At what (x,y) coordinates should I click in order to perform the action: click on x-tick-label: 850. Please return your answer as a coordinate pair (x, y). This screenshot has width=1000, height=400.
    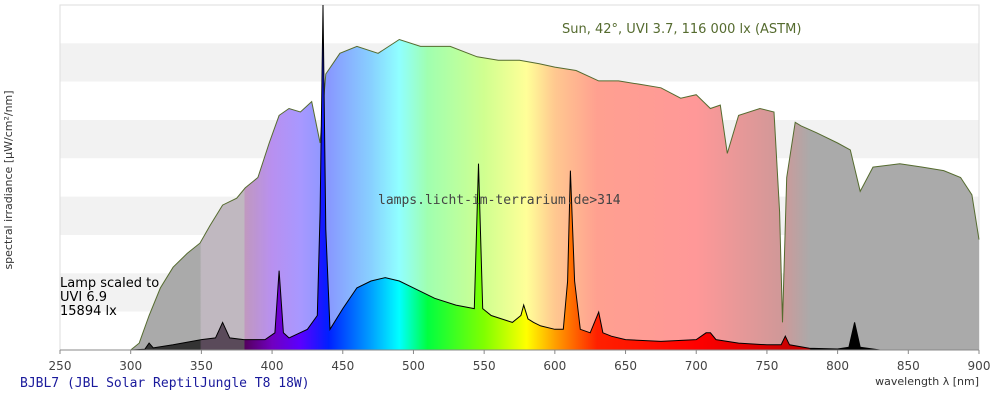
    Looking at the image, I should click on (908, 366).